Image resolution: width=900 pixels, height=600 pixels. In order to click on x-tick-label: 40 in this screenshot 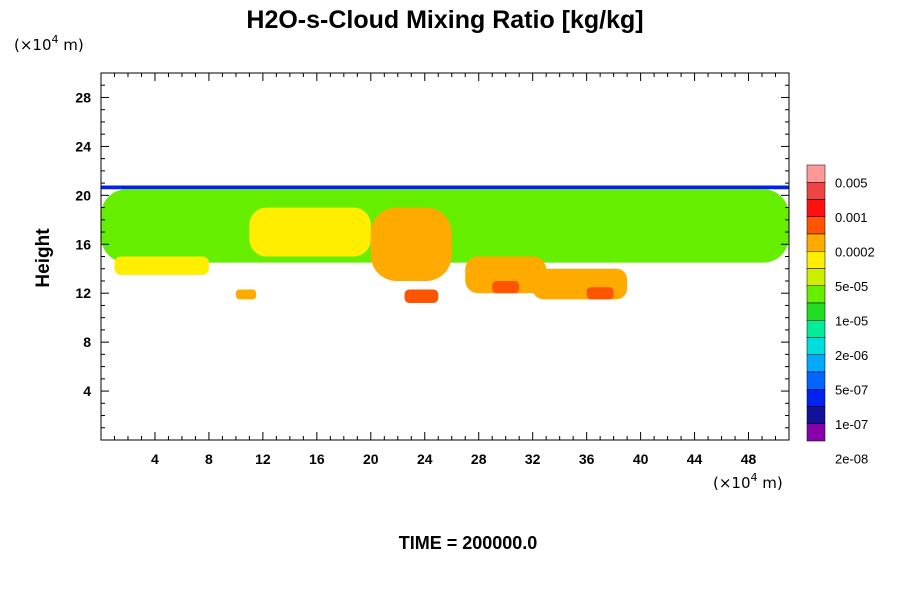, I will do `click(641, 459)`.